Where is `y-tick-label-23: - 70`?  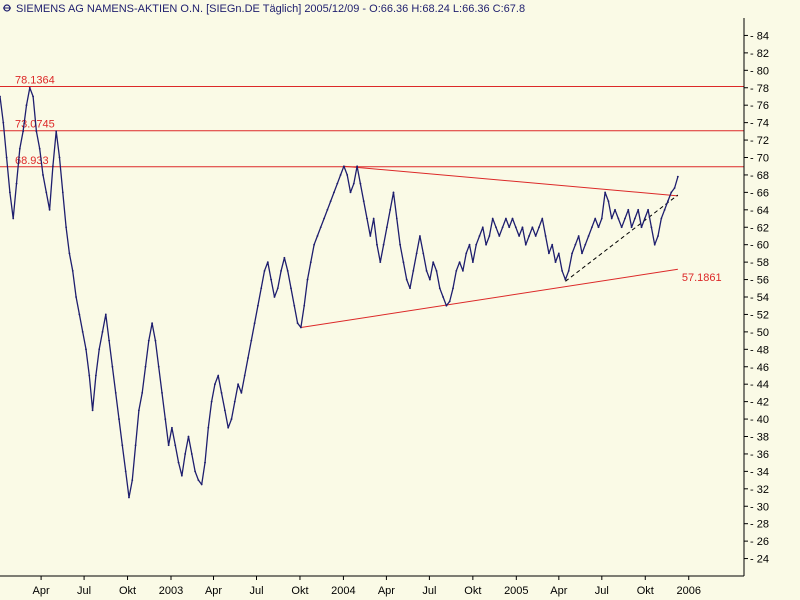 y-tick-label-23: - 70 is located at coordinates (759, 159).